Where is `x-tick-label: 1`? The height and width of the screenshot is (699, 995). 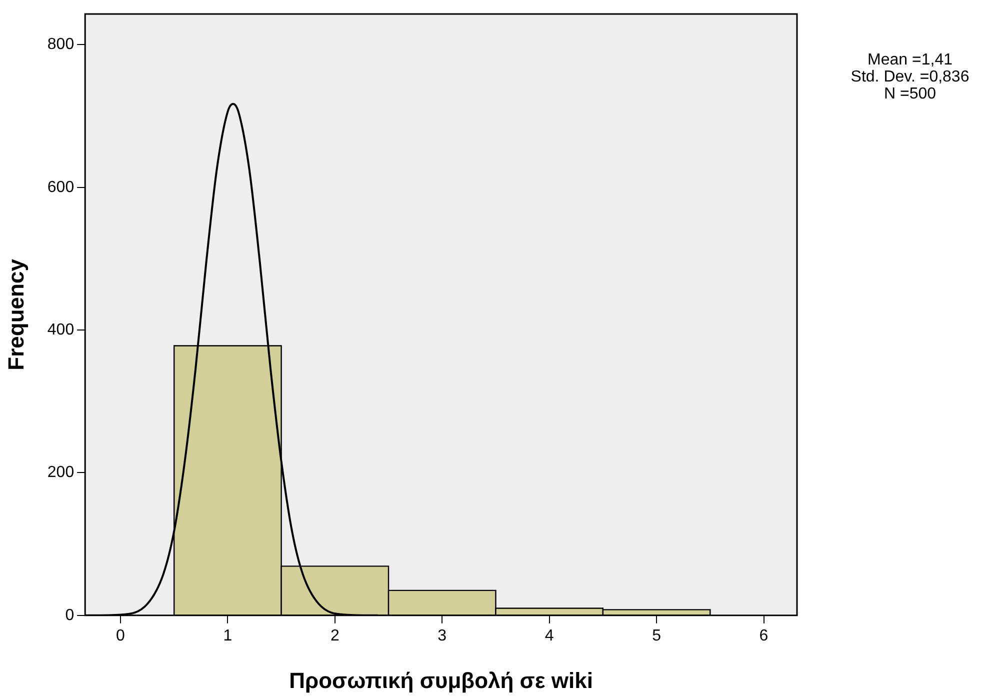 x-tick-label: 1 is located at coordinates (227, 635).